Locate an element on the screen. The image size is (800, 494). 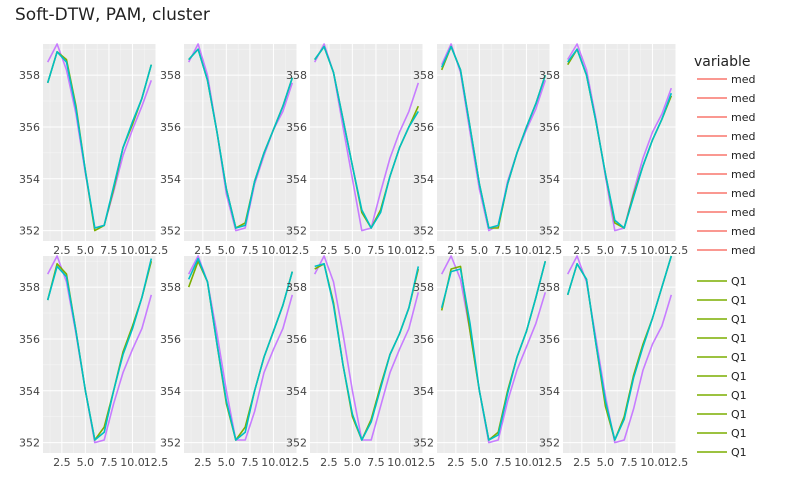
chart-title: Soft-DTW, PAM, cluster is located at coordinates (112, 15).